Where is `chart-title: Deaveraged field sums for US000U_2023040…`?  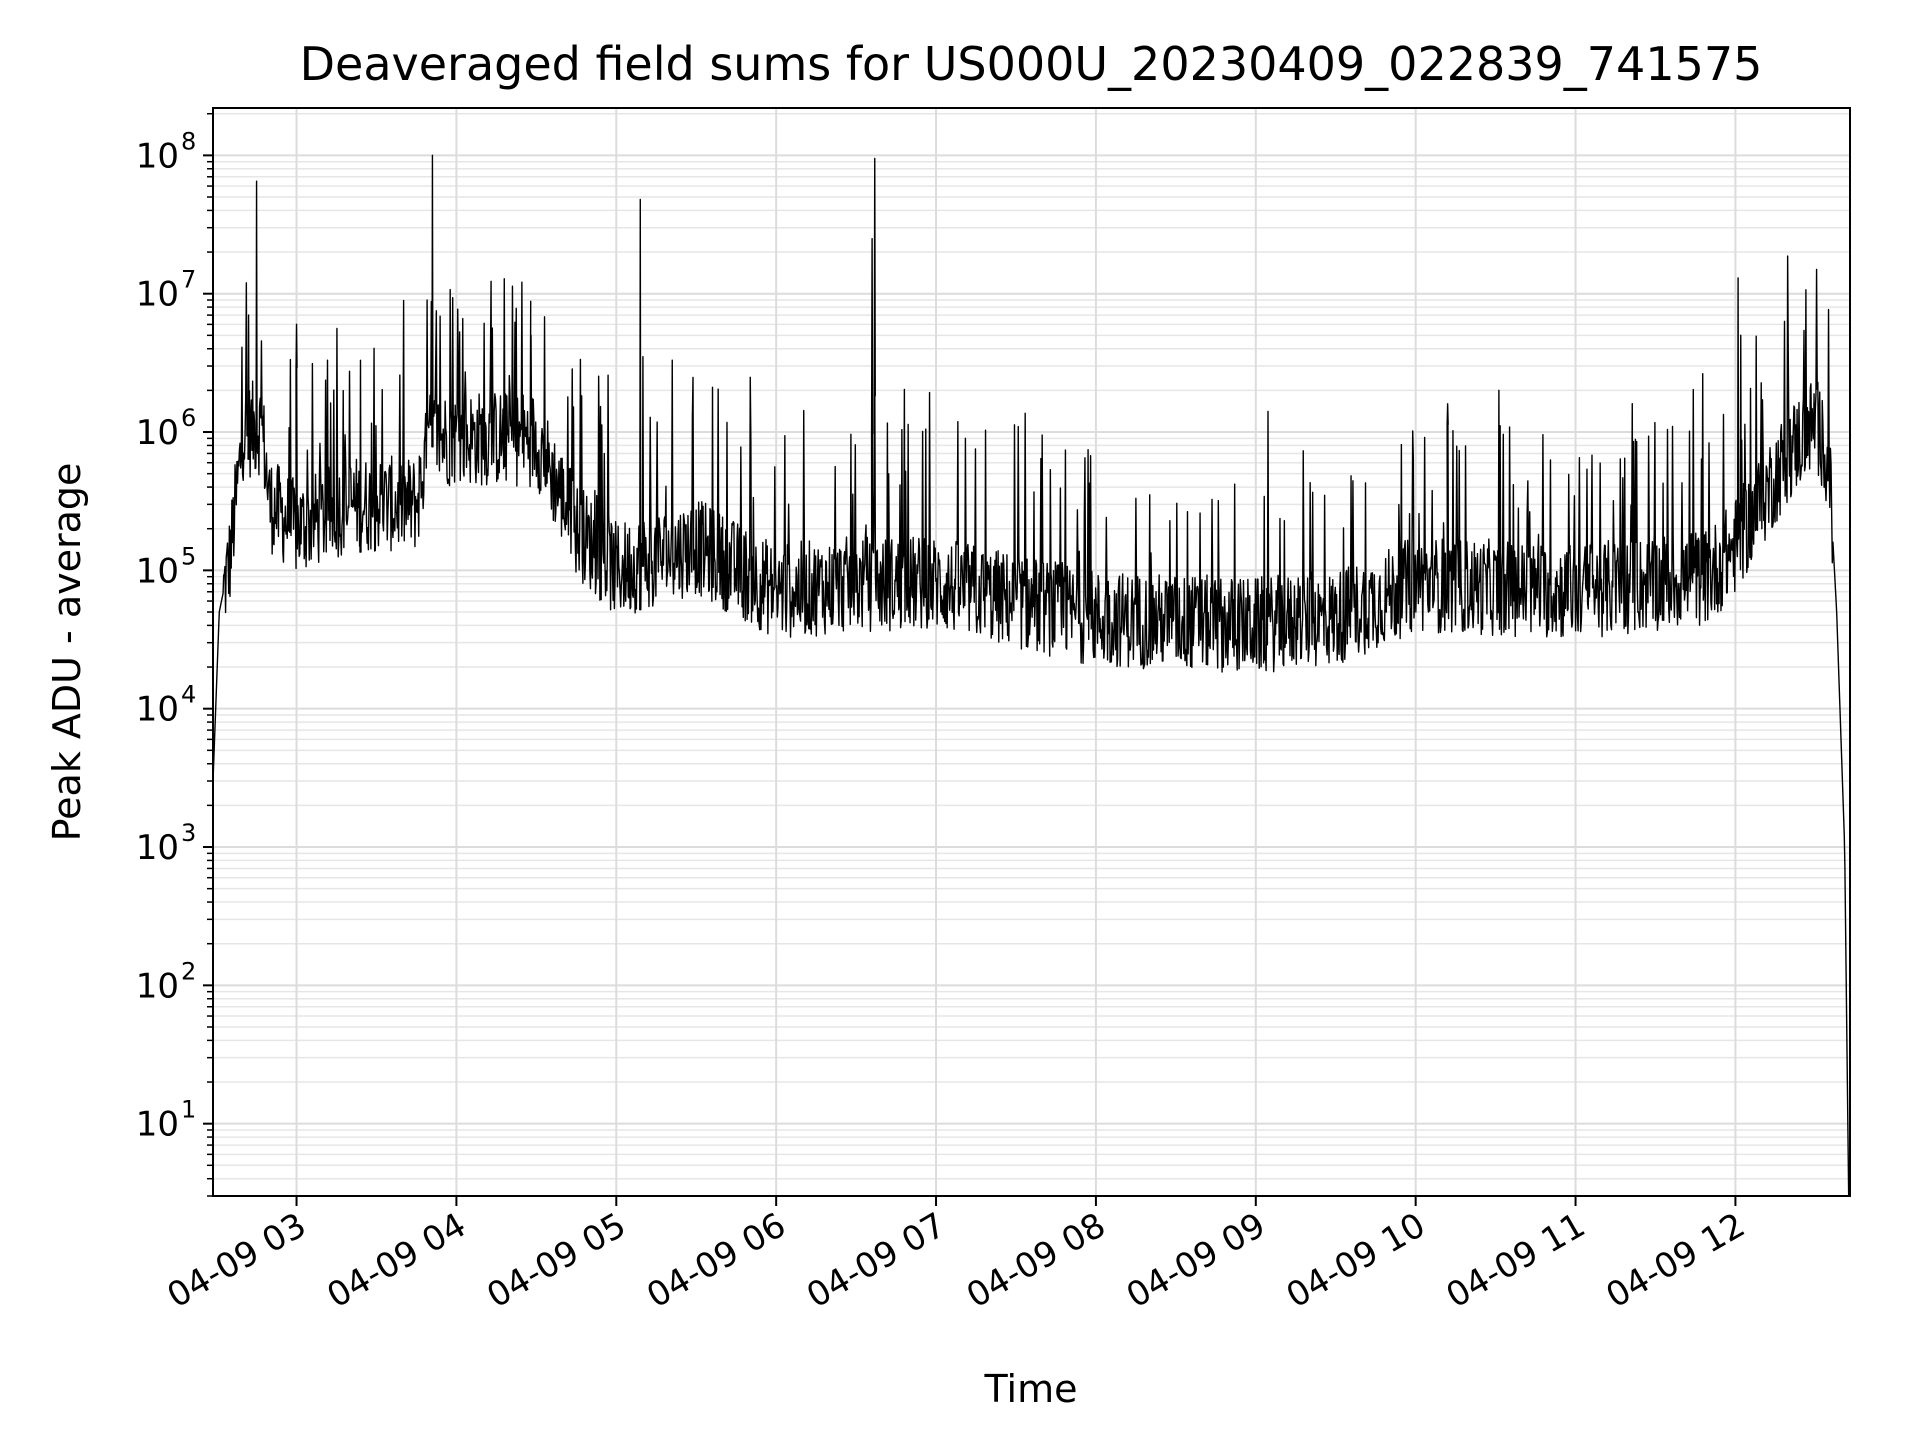
chart-title: Deaveraged field sums for US000U_2023040… is located at coordinates (1031, 64).